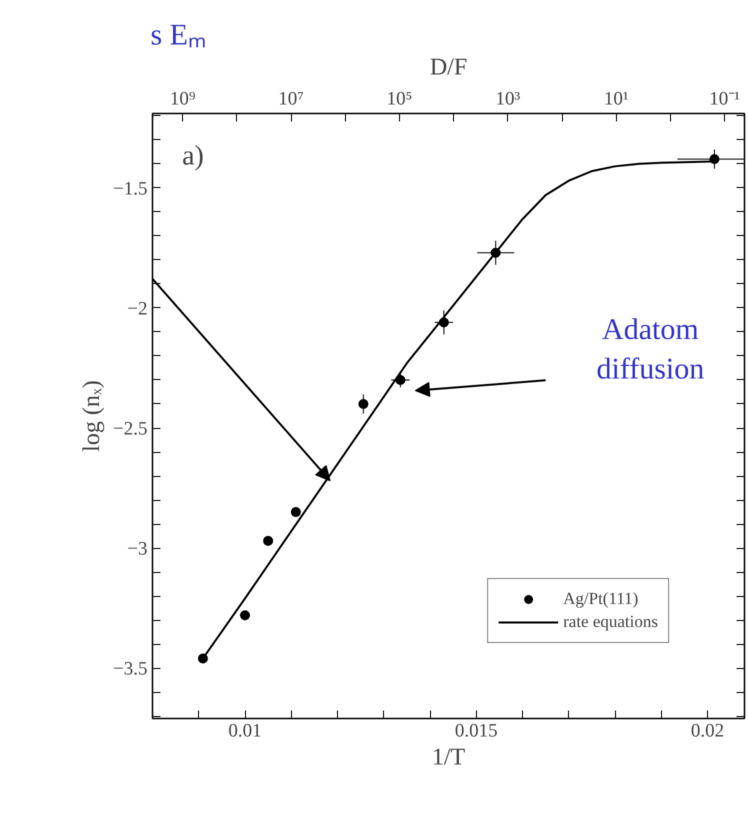 Image resolution: width=748 pixels, height=819 pixels. Describe the element at coordinates (707, 731) in the screenshot. I see `x-tick-label: 0.02` at that location.